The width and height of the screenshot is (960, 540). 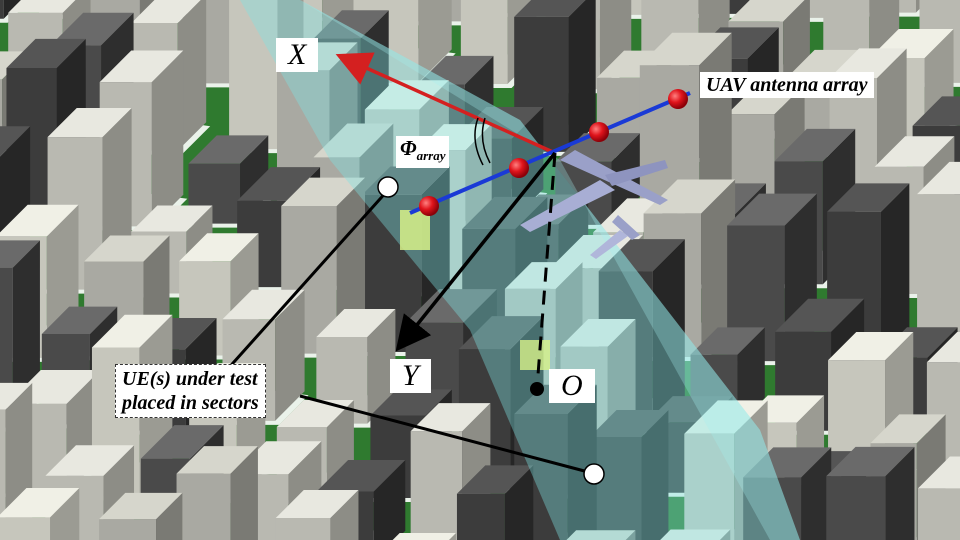 I want to click on ue-under-test-label: UE(s) under test placed in sectors, so click(x=190, y=391).